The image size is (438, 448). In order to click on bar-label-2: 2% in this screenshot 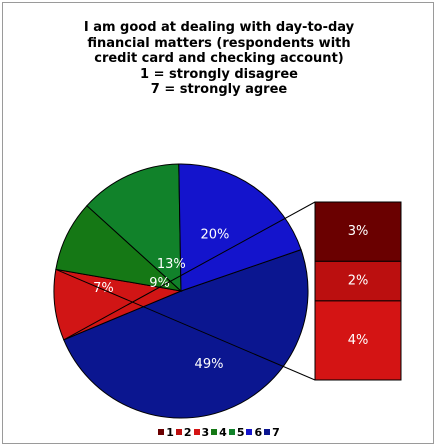, I will do `click(358, 281)`.